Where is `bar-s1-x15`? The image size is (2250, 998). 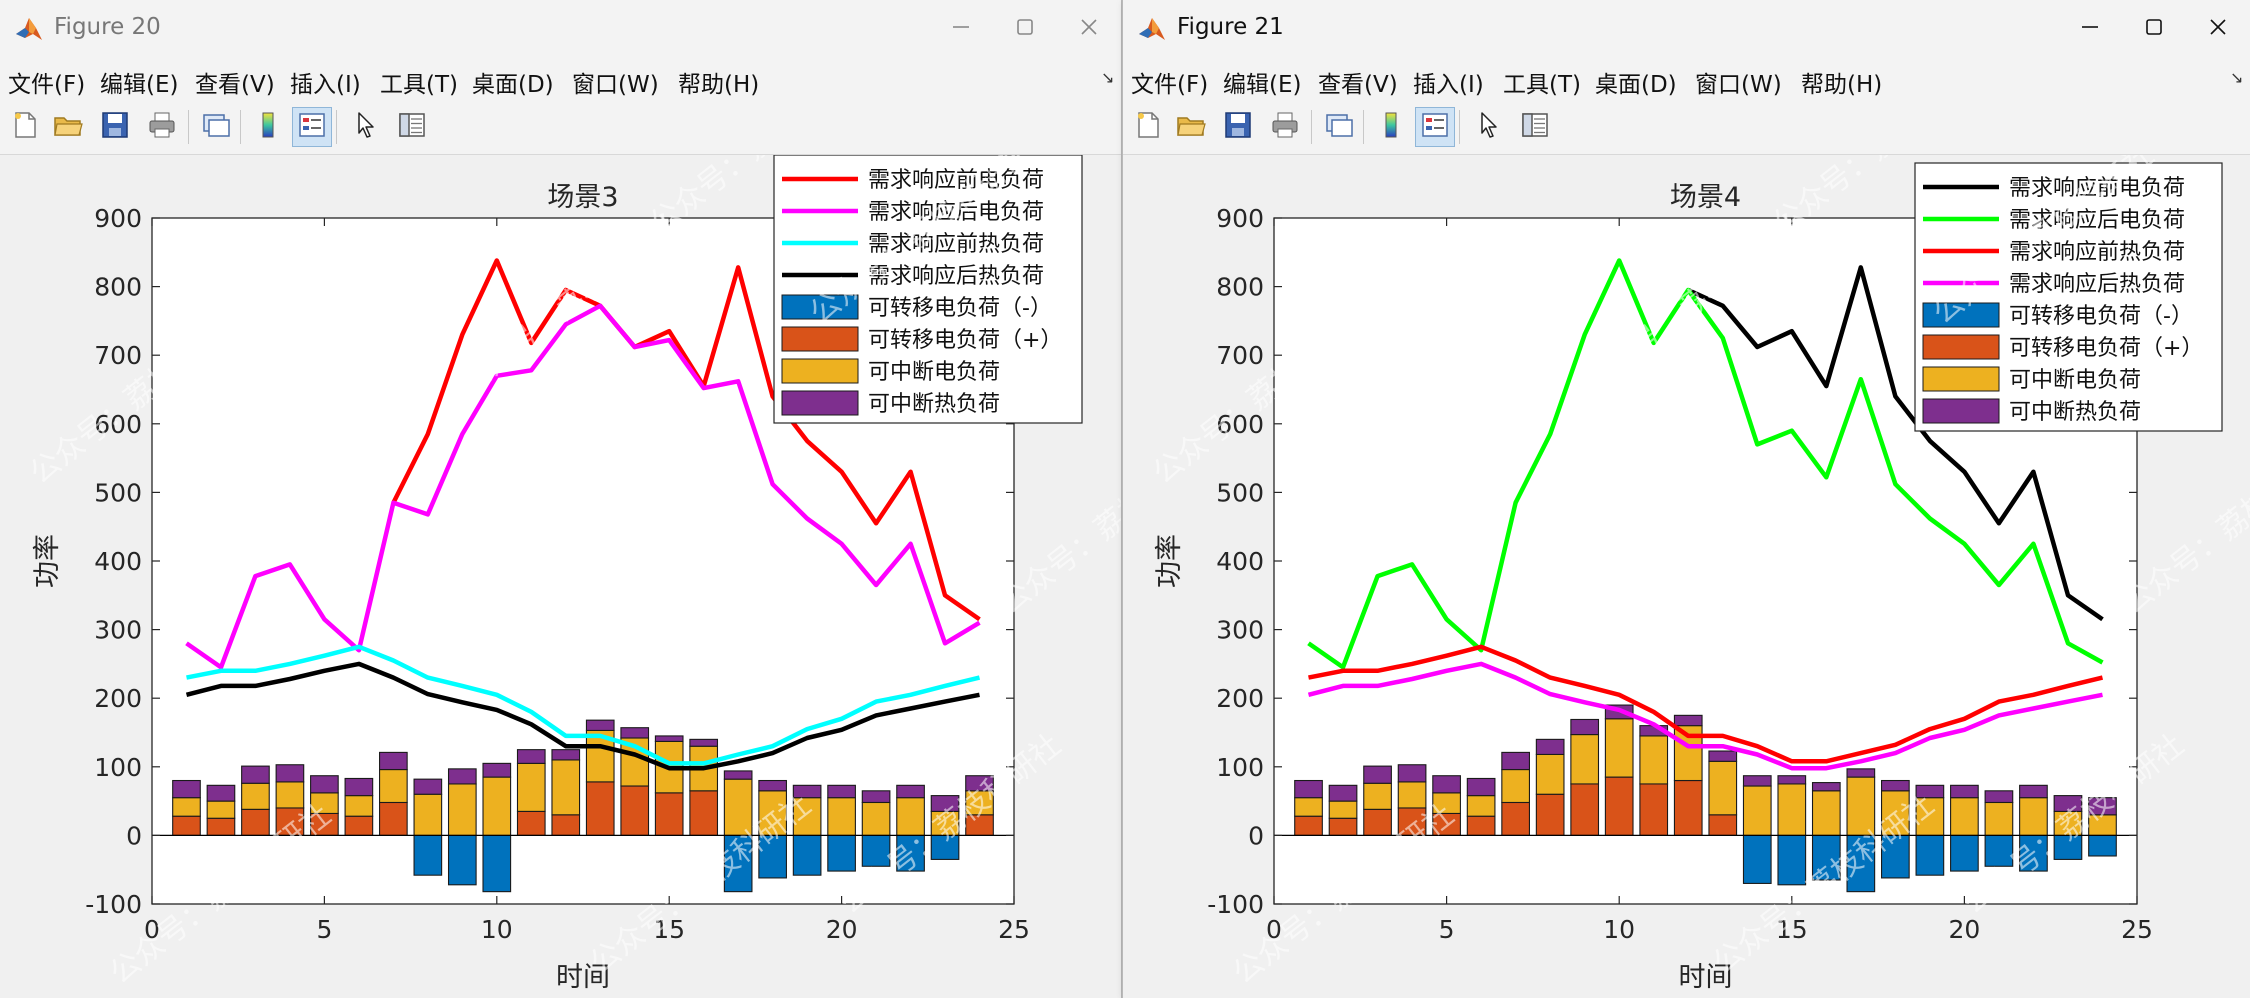 bar-s1-x15 is located at coordinates (669, 814).